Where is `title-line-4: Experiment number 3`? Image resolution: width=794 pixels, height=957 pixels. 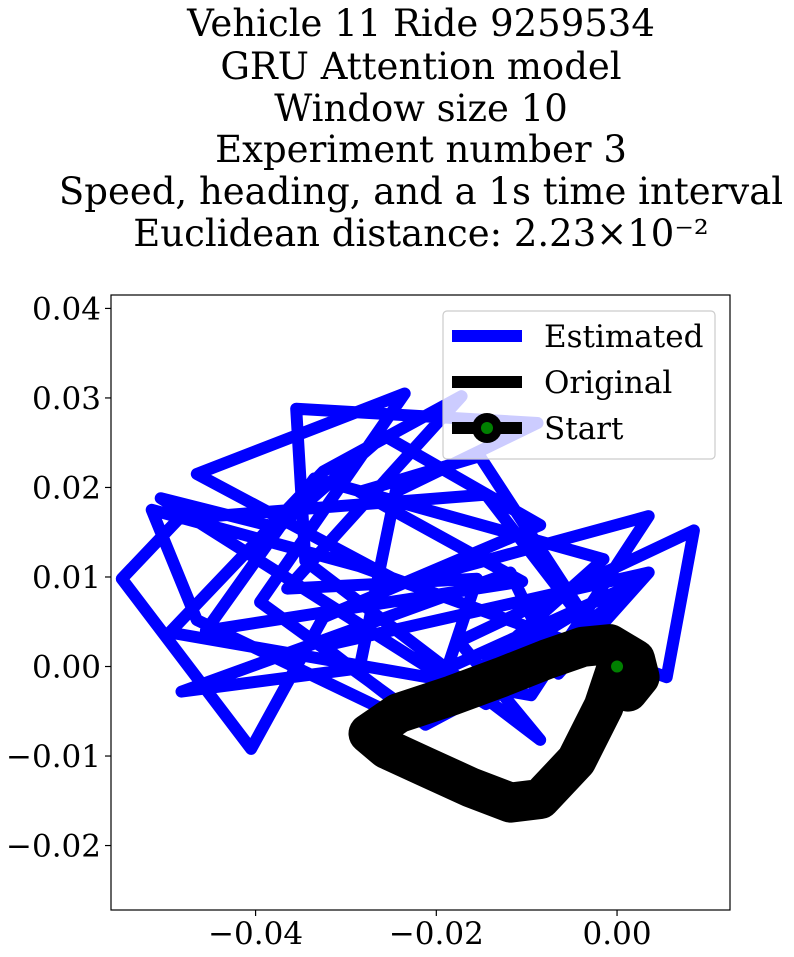 title-line-4: Experiment number 3 is located at coordinates (421, 149).